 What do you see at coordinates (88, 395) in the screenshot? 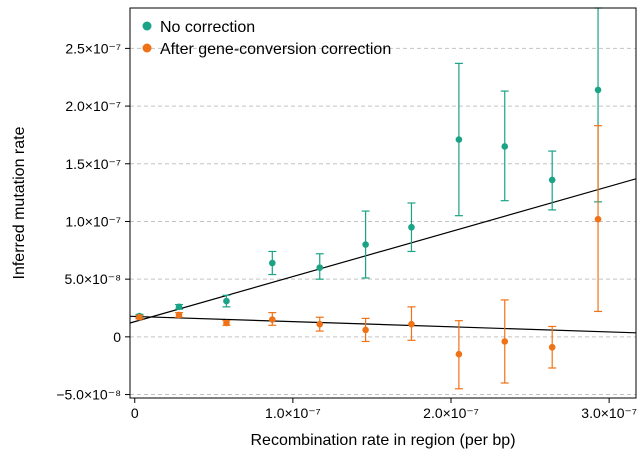
I see `y-tick-label: −5.0×10⁻⁸` at bounding box center [88, 395].